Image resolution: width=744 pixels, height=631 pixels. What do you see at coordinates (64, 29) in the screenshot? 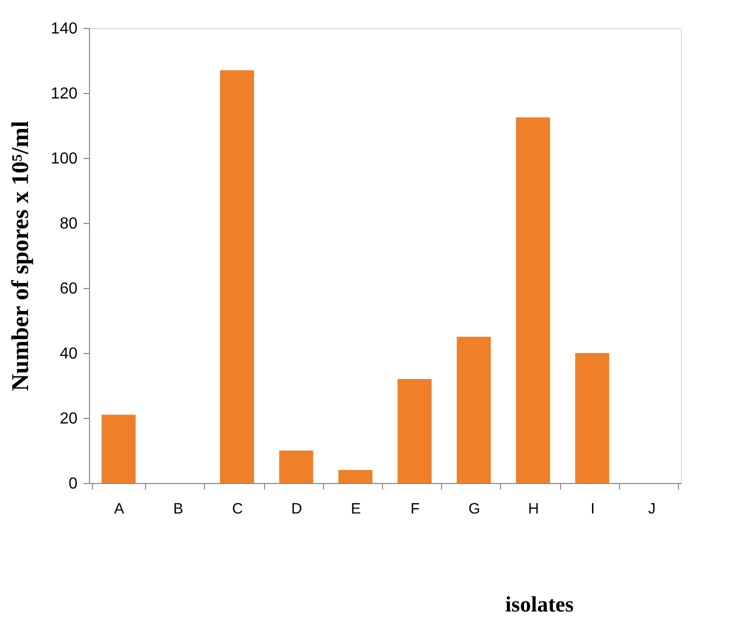
I see `y-tick-label: 140` at bounding box center [64, 29].